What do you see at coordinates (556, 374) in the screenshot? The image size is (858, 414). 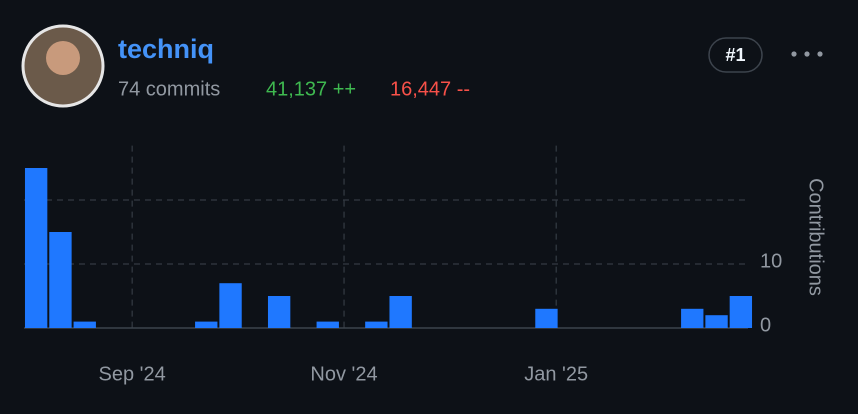 I see `x-tick-label: Jan '25` at bounding box center [556, 374].